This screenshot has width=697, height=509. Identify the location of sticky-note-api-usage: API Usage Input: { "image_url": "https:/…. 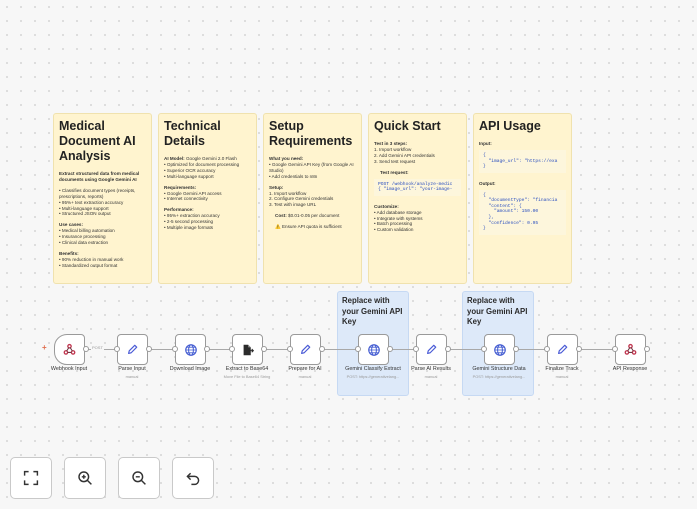
(522, 198).